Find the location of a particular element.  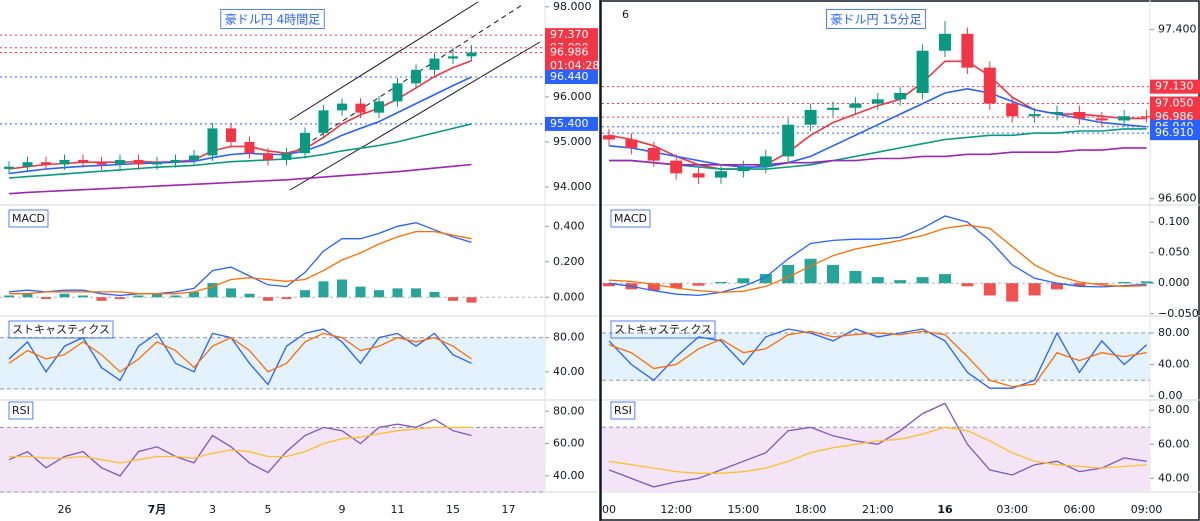

price-tag-label: 95.400 is located at coordinates (569, 123).